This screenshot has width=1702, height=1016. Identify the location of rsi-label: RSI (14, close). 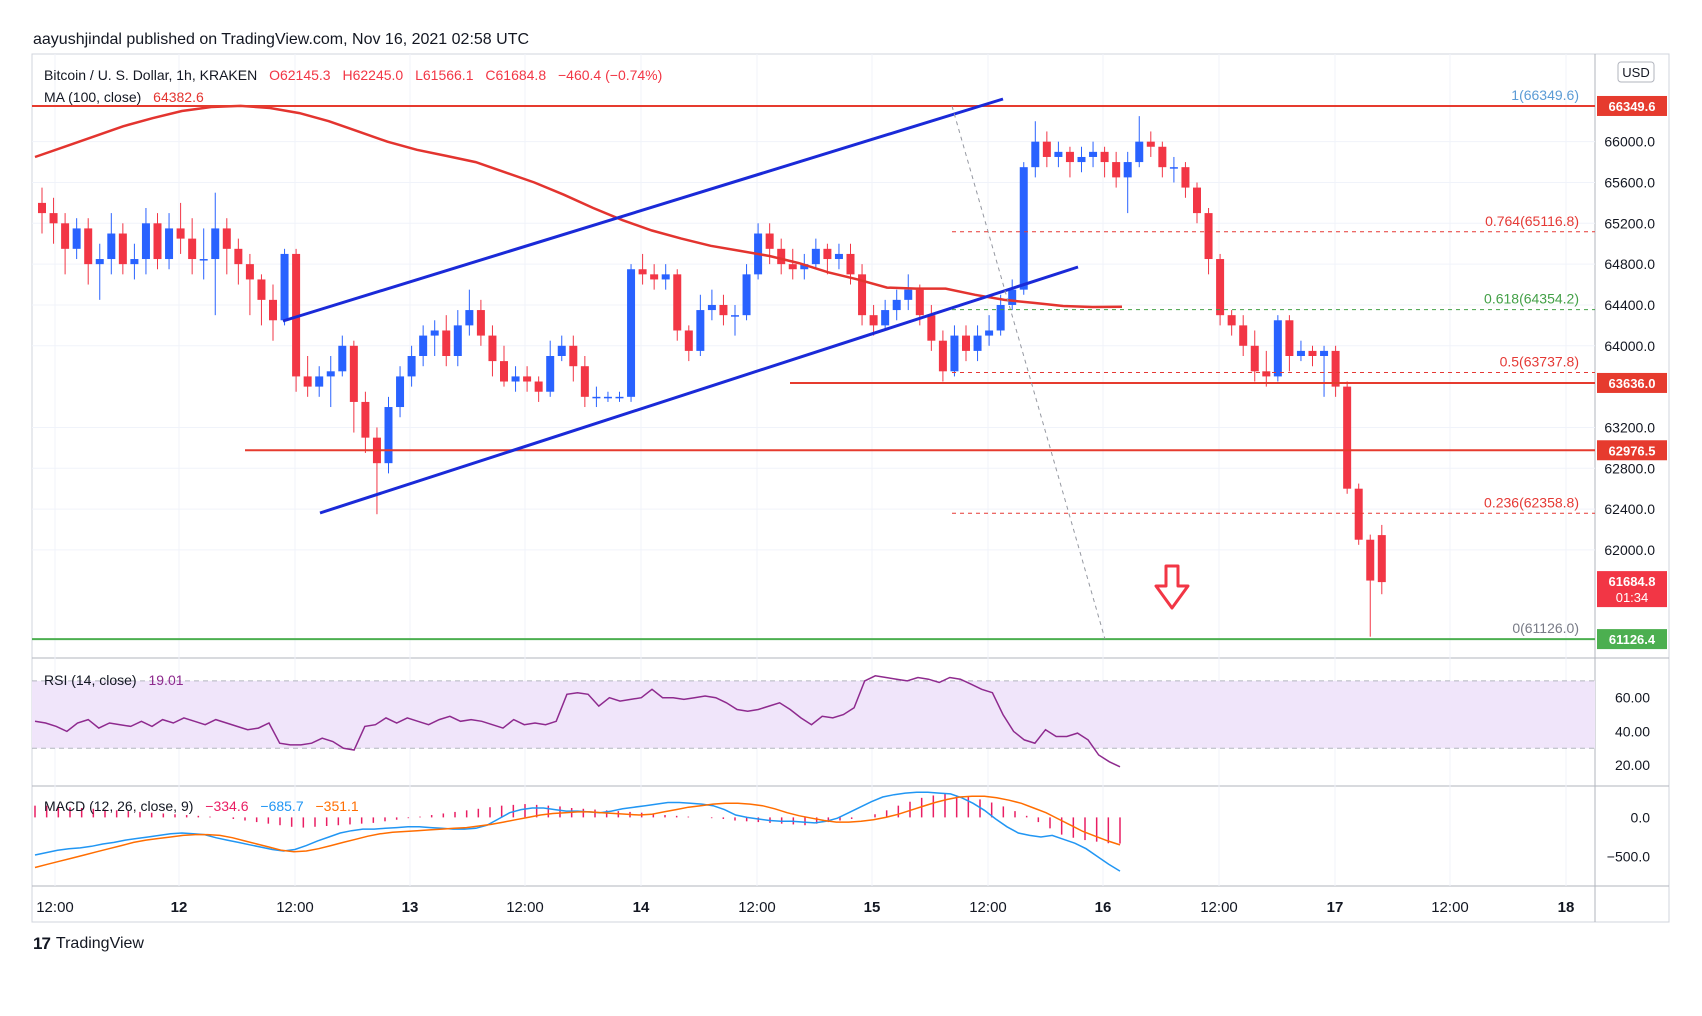
(90, 680).